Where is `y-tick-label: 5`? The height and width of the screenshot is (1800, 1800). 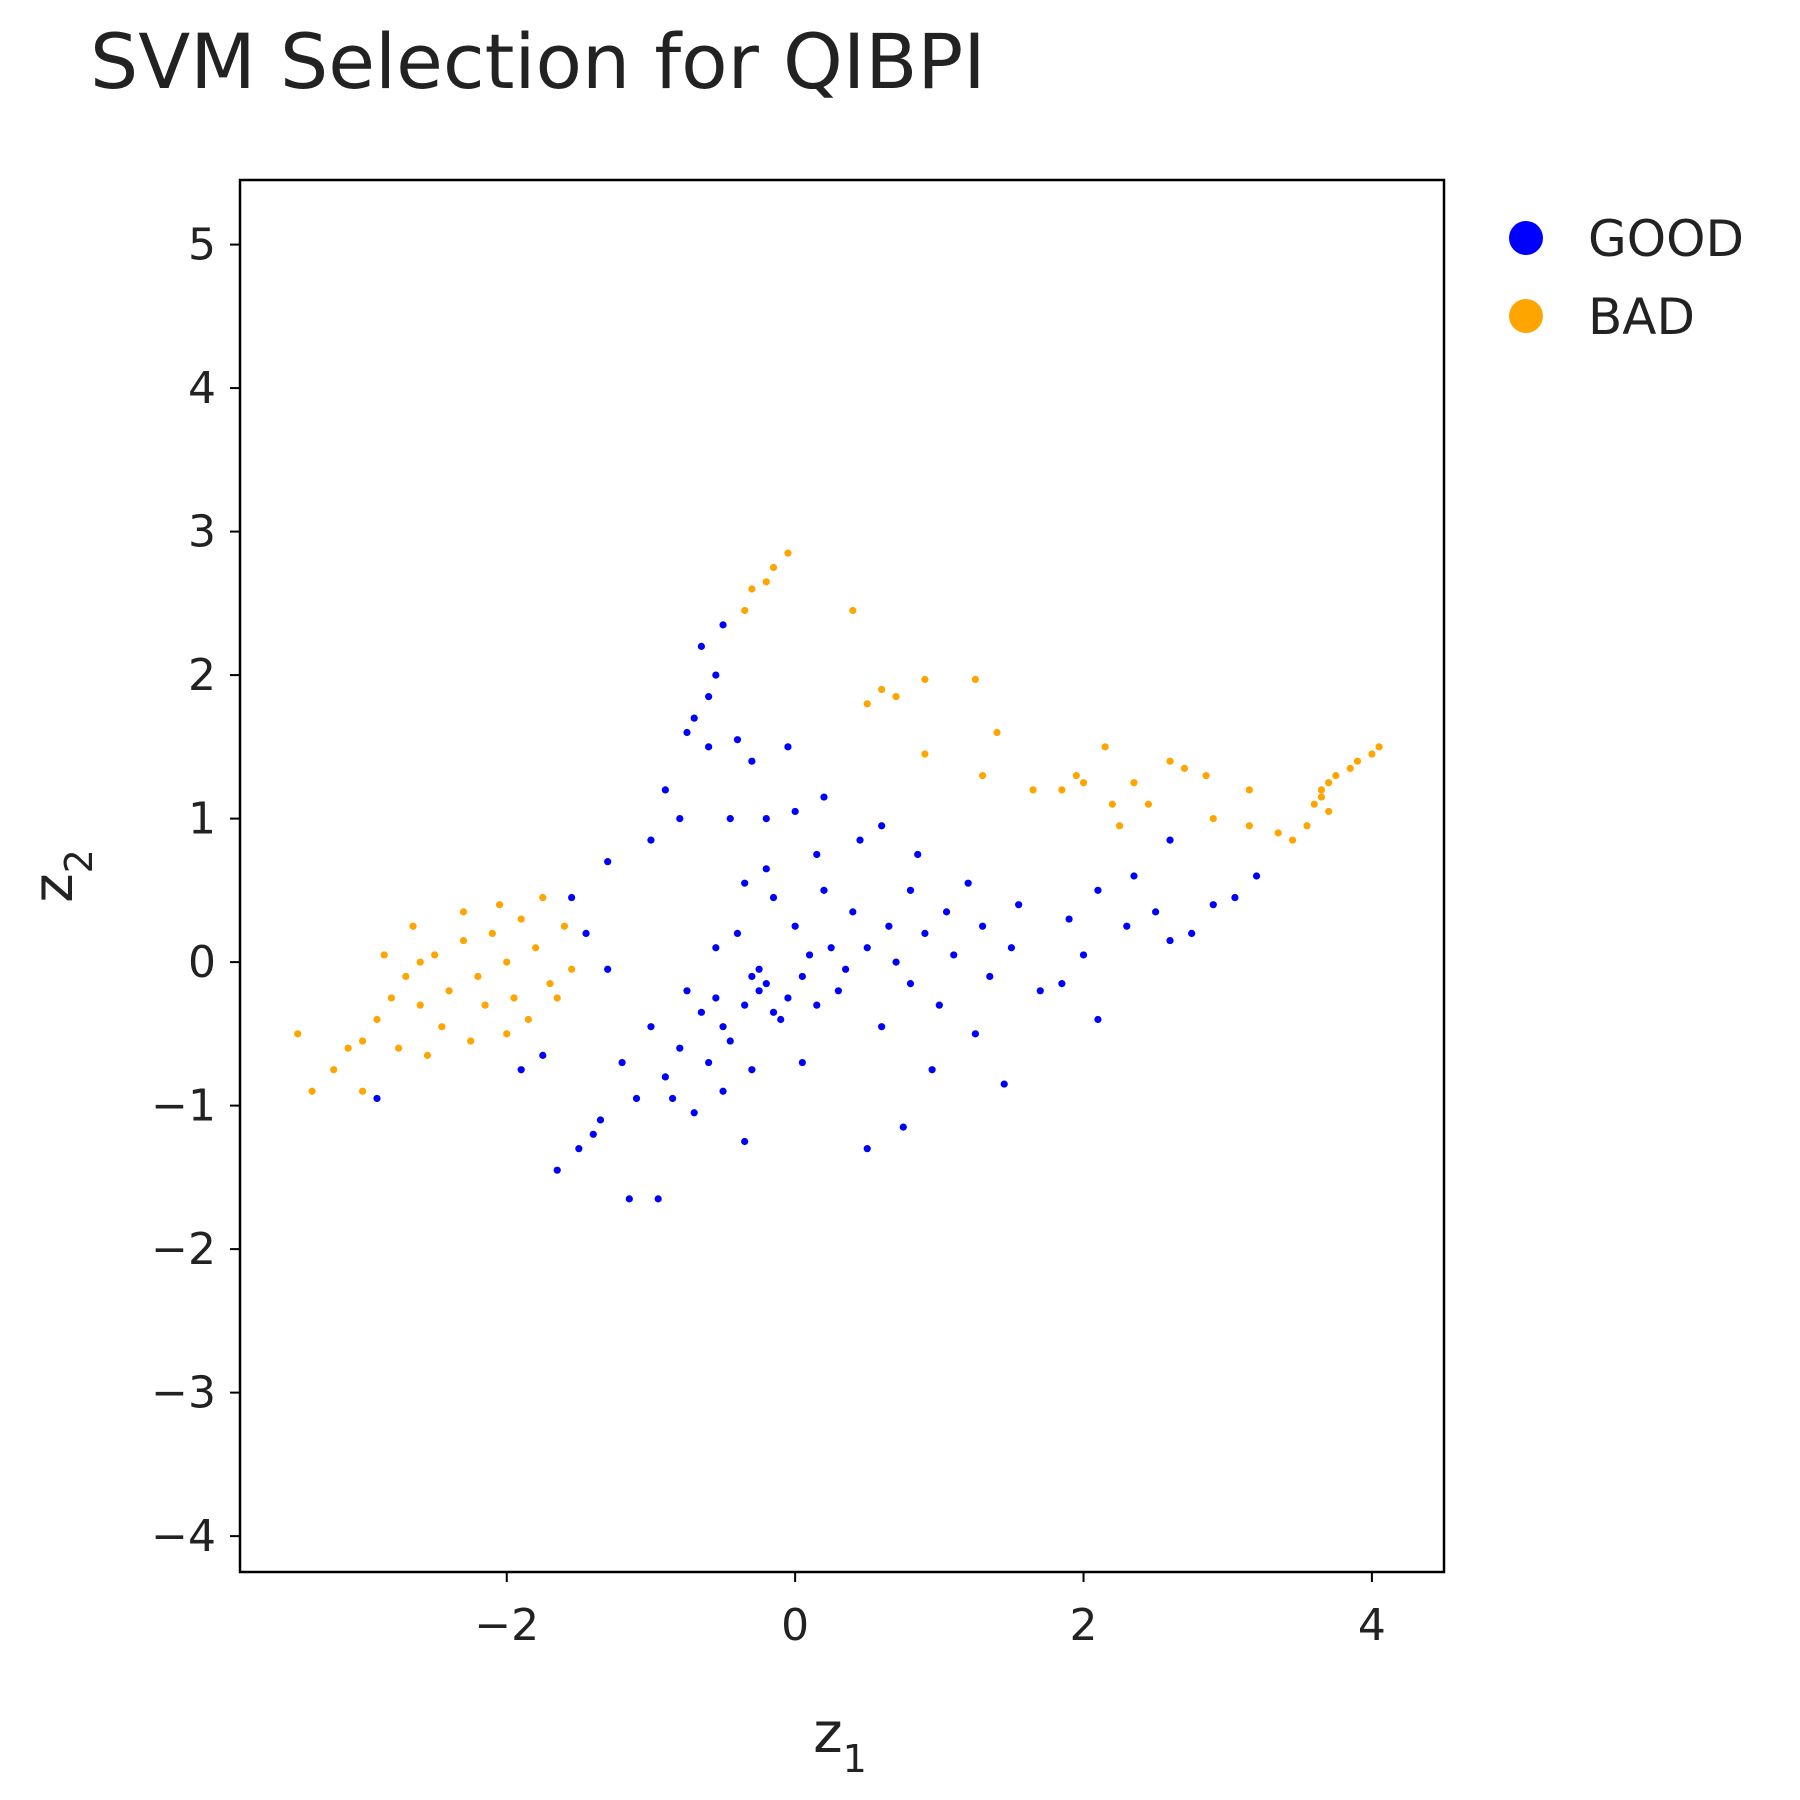
y-tick-label: 5 is located at coordinates (202, 245).